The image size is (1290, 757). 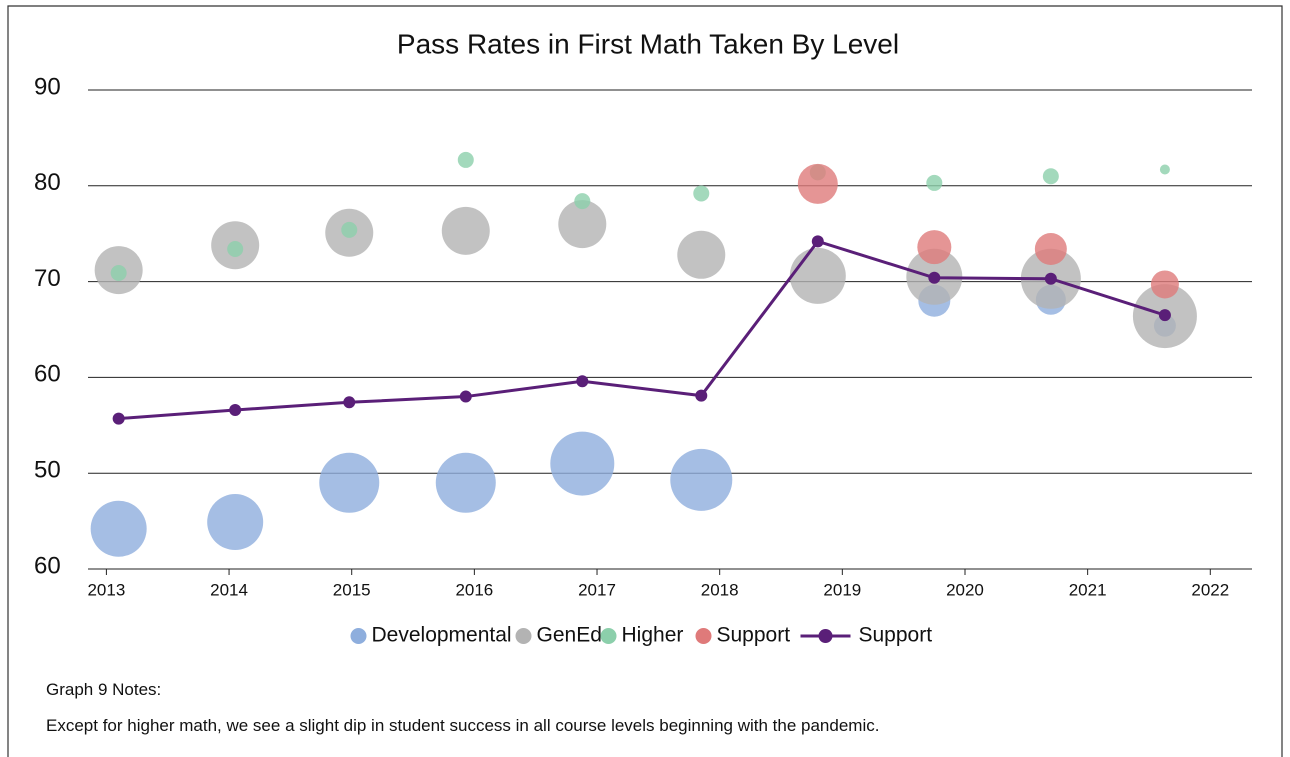 I want to click on x-tick-label: 2014, so click(x=229, y=589).